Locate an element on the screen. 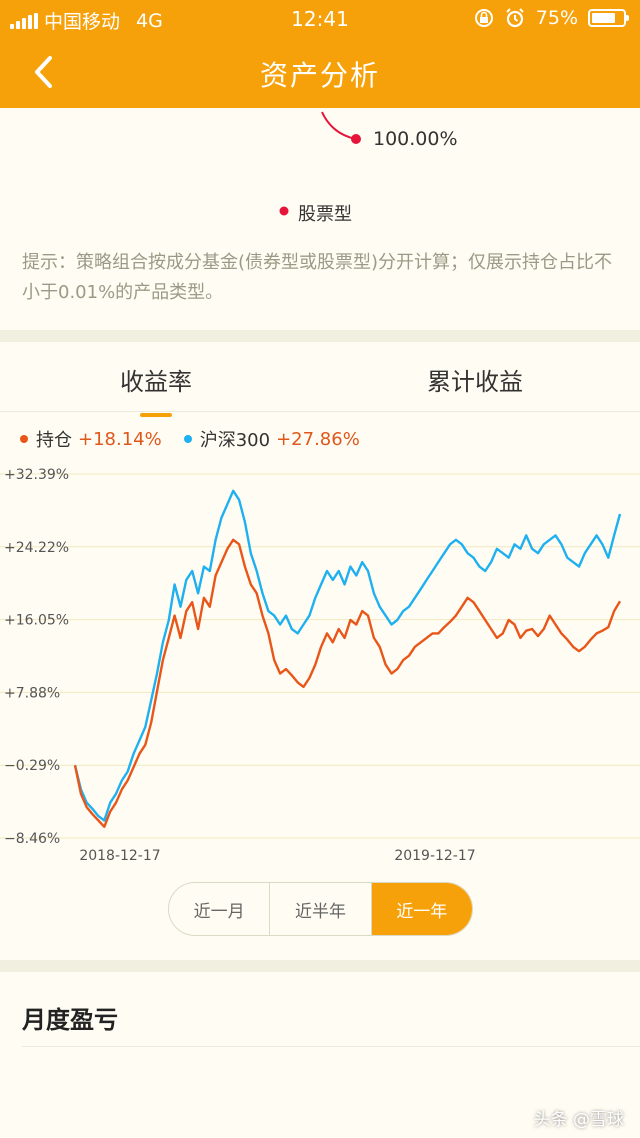 This screenshot has width=640, height=1138. x-tick-label: 2018-12-17 is located at coordinates (119, 856).